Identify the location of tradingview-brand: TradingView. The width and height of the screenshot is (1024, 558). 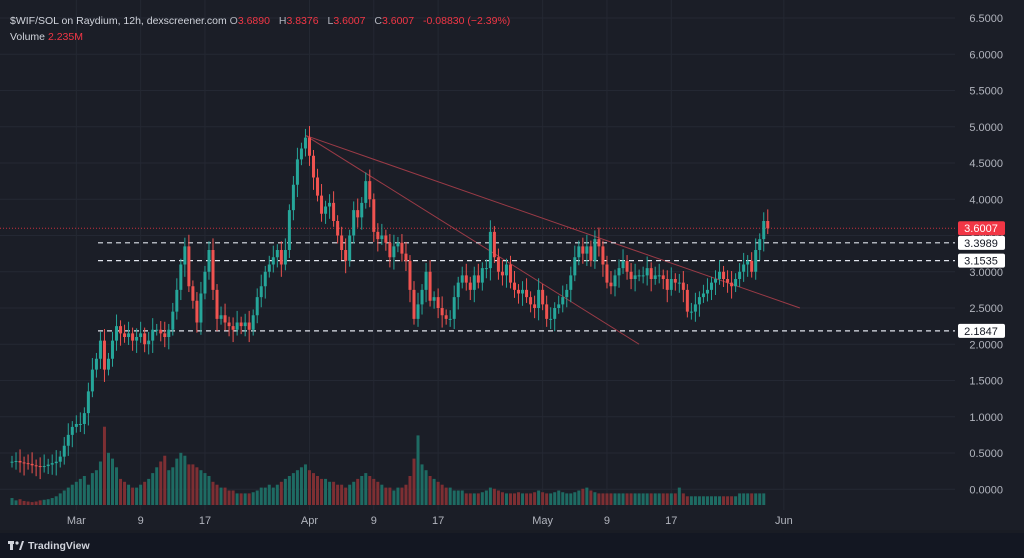
(59, 546).